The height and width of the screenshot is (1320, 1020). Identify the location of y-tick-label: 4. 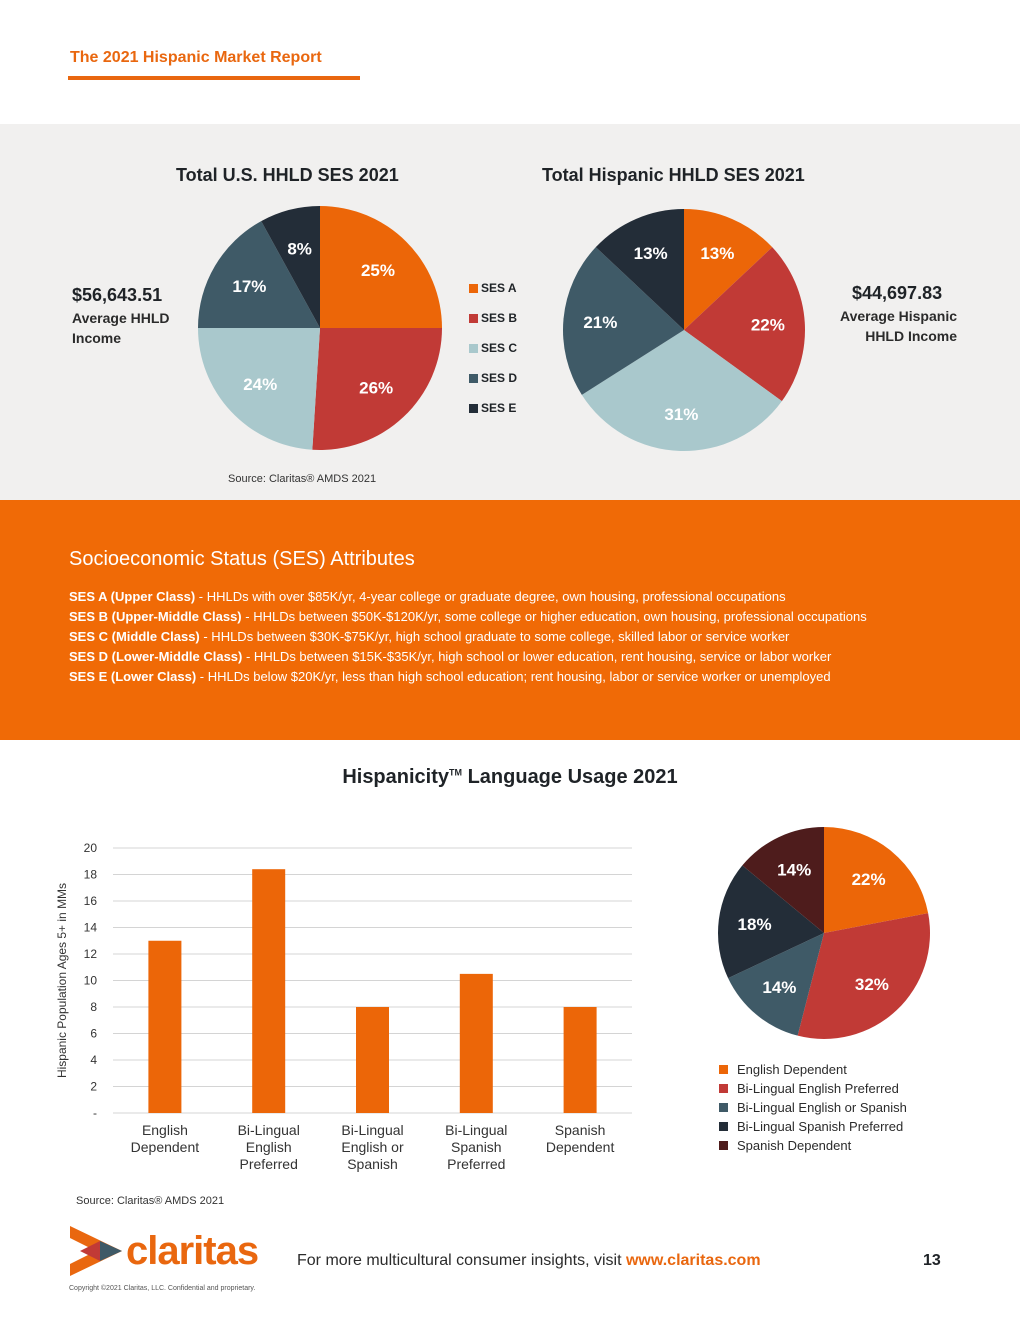
(93, 1060).